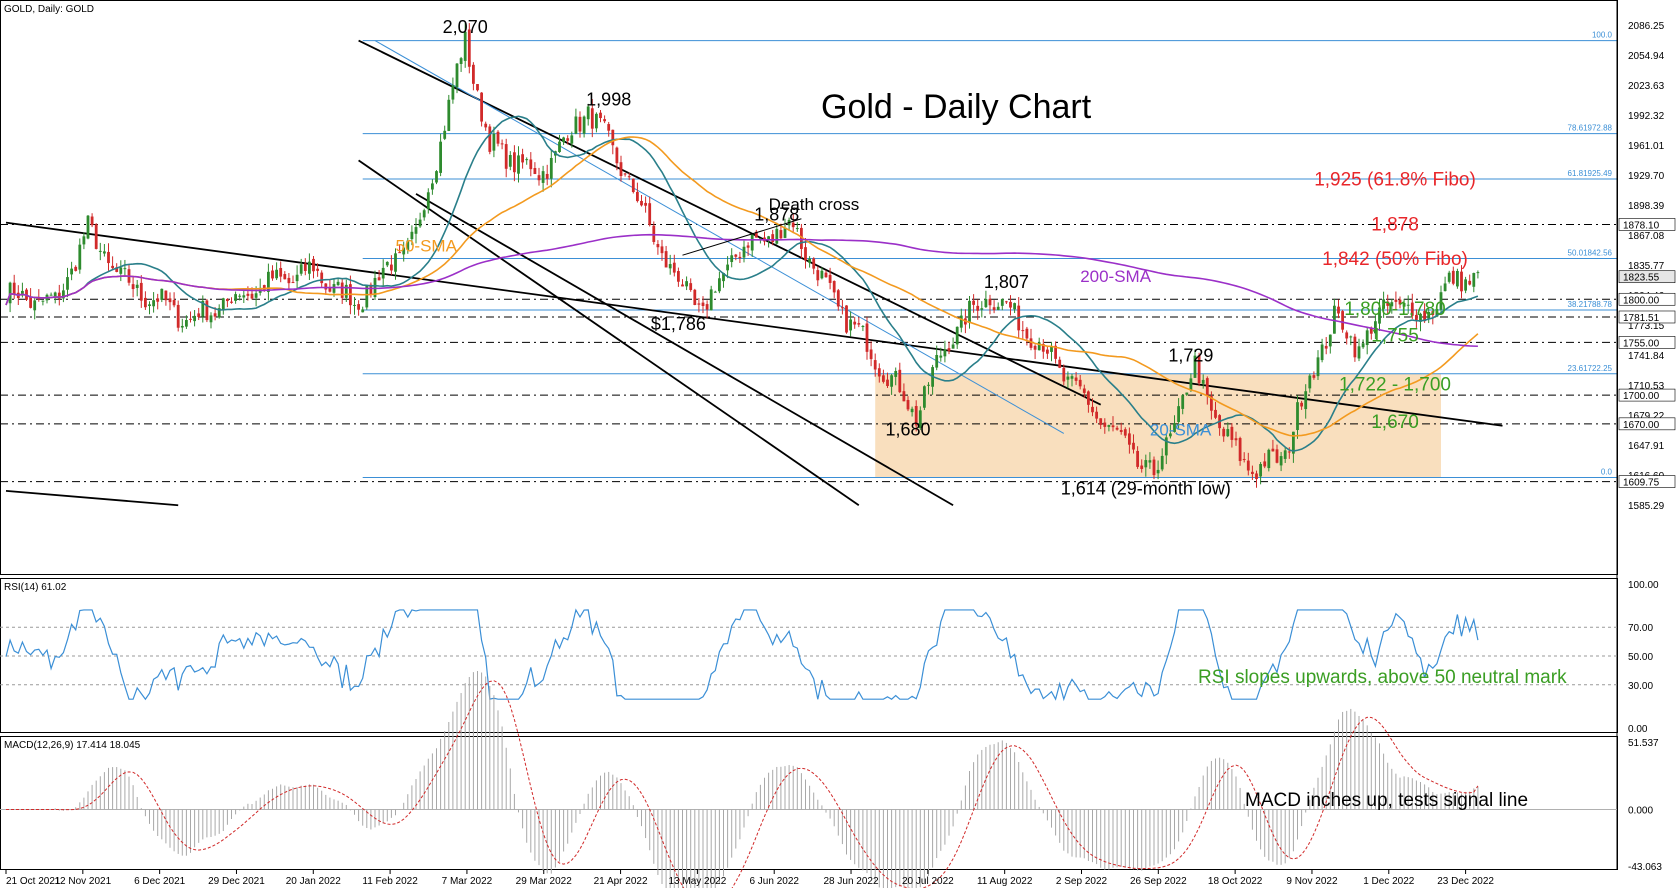  What do you see at coordinates (814, 204) in the screenshot?
I see `death-cross-label: Death cross` at bounding box center [814, 204].